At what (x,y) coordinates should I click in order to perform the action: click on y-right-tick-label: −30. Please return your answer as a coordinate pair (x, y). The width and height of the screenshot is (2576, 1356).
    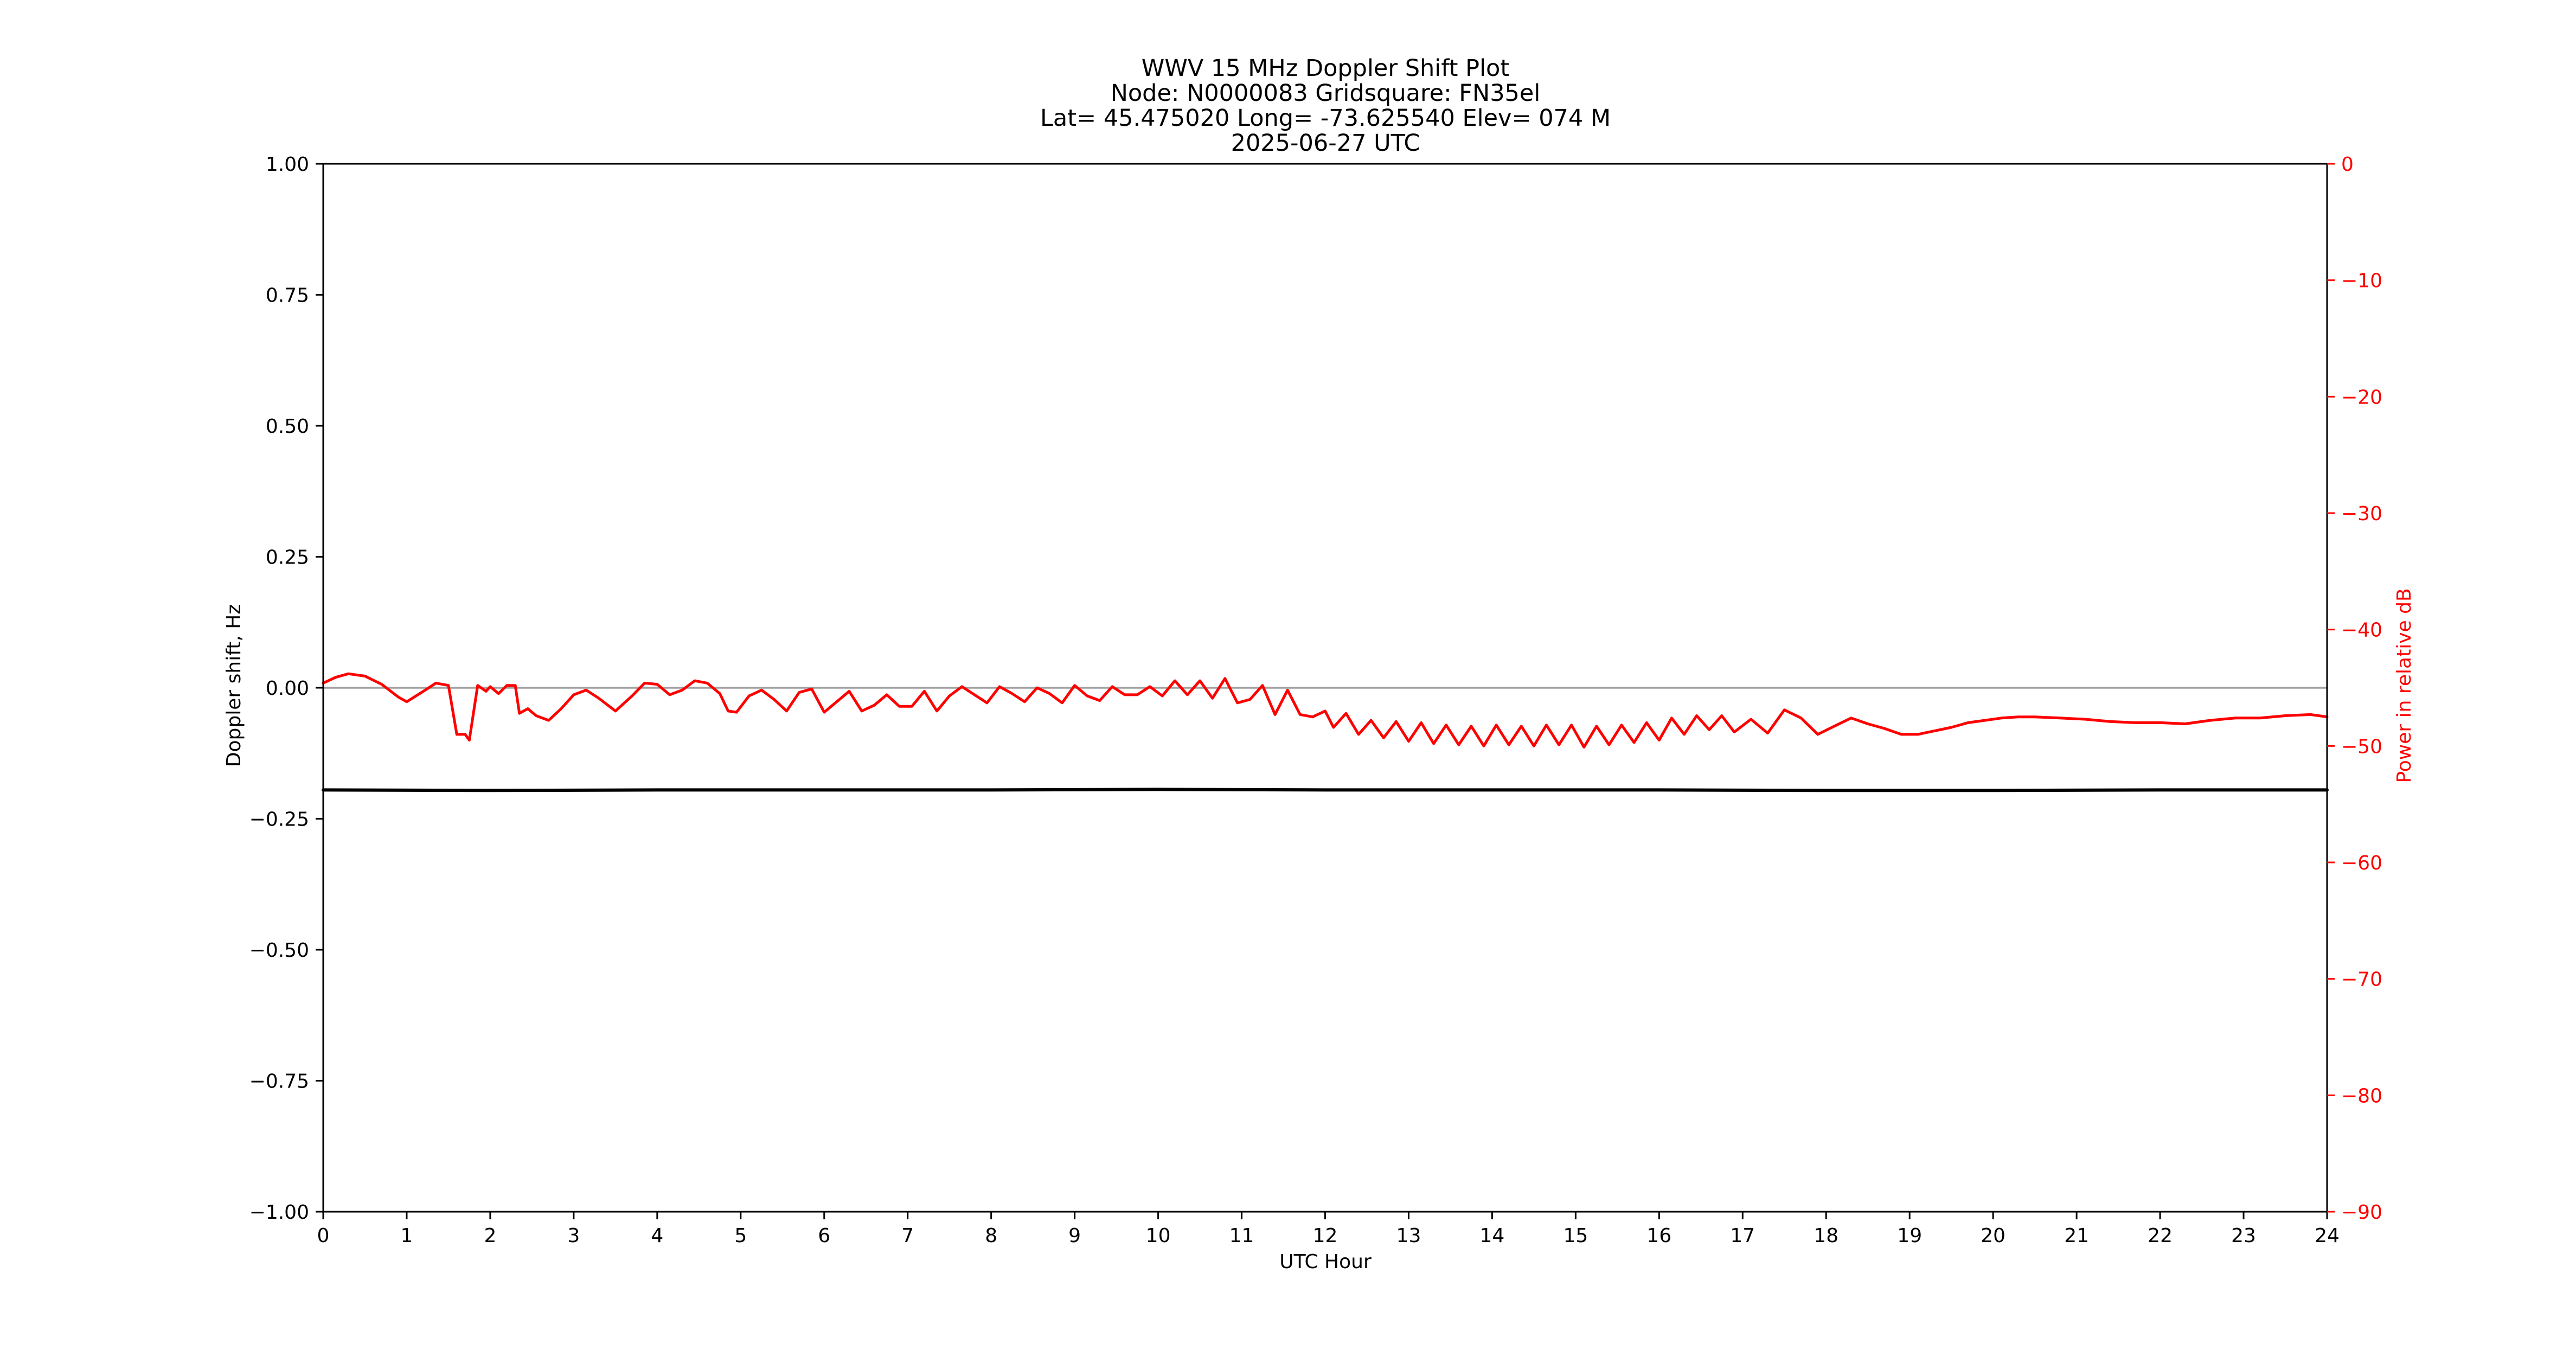
    Looking at the image, I should click on (2361, 514).